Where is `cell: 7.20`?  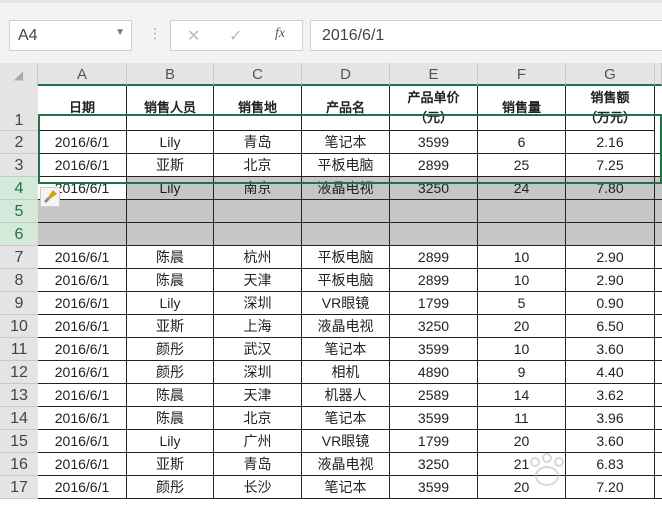
cell: 7.20 is located at coordinates (610, 487).